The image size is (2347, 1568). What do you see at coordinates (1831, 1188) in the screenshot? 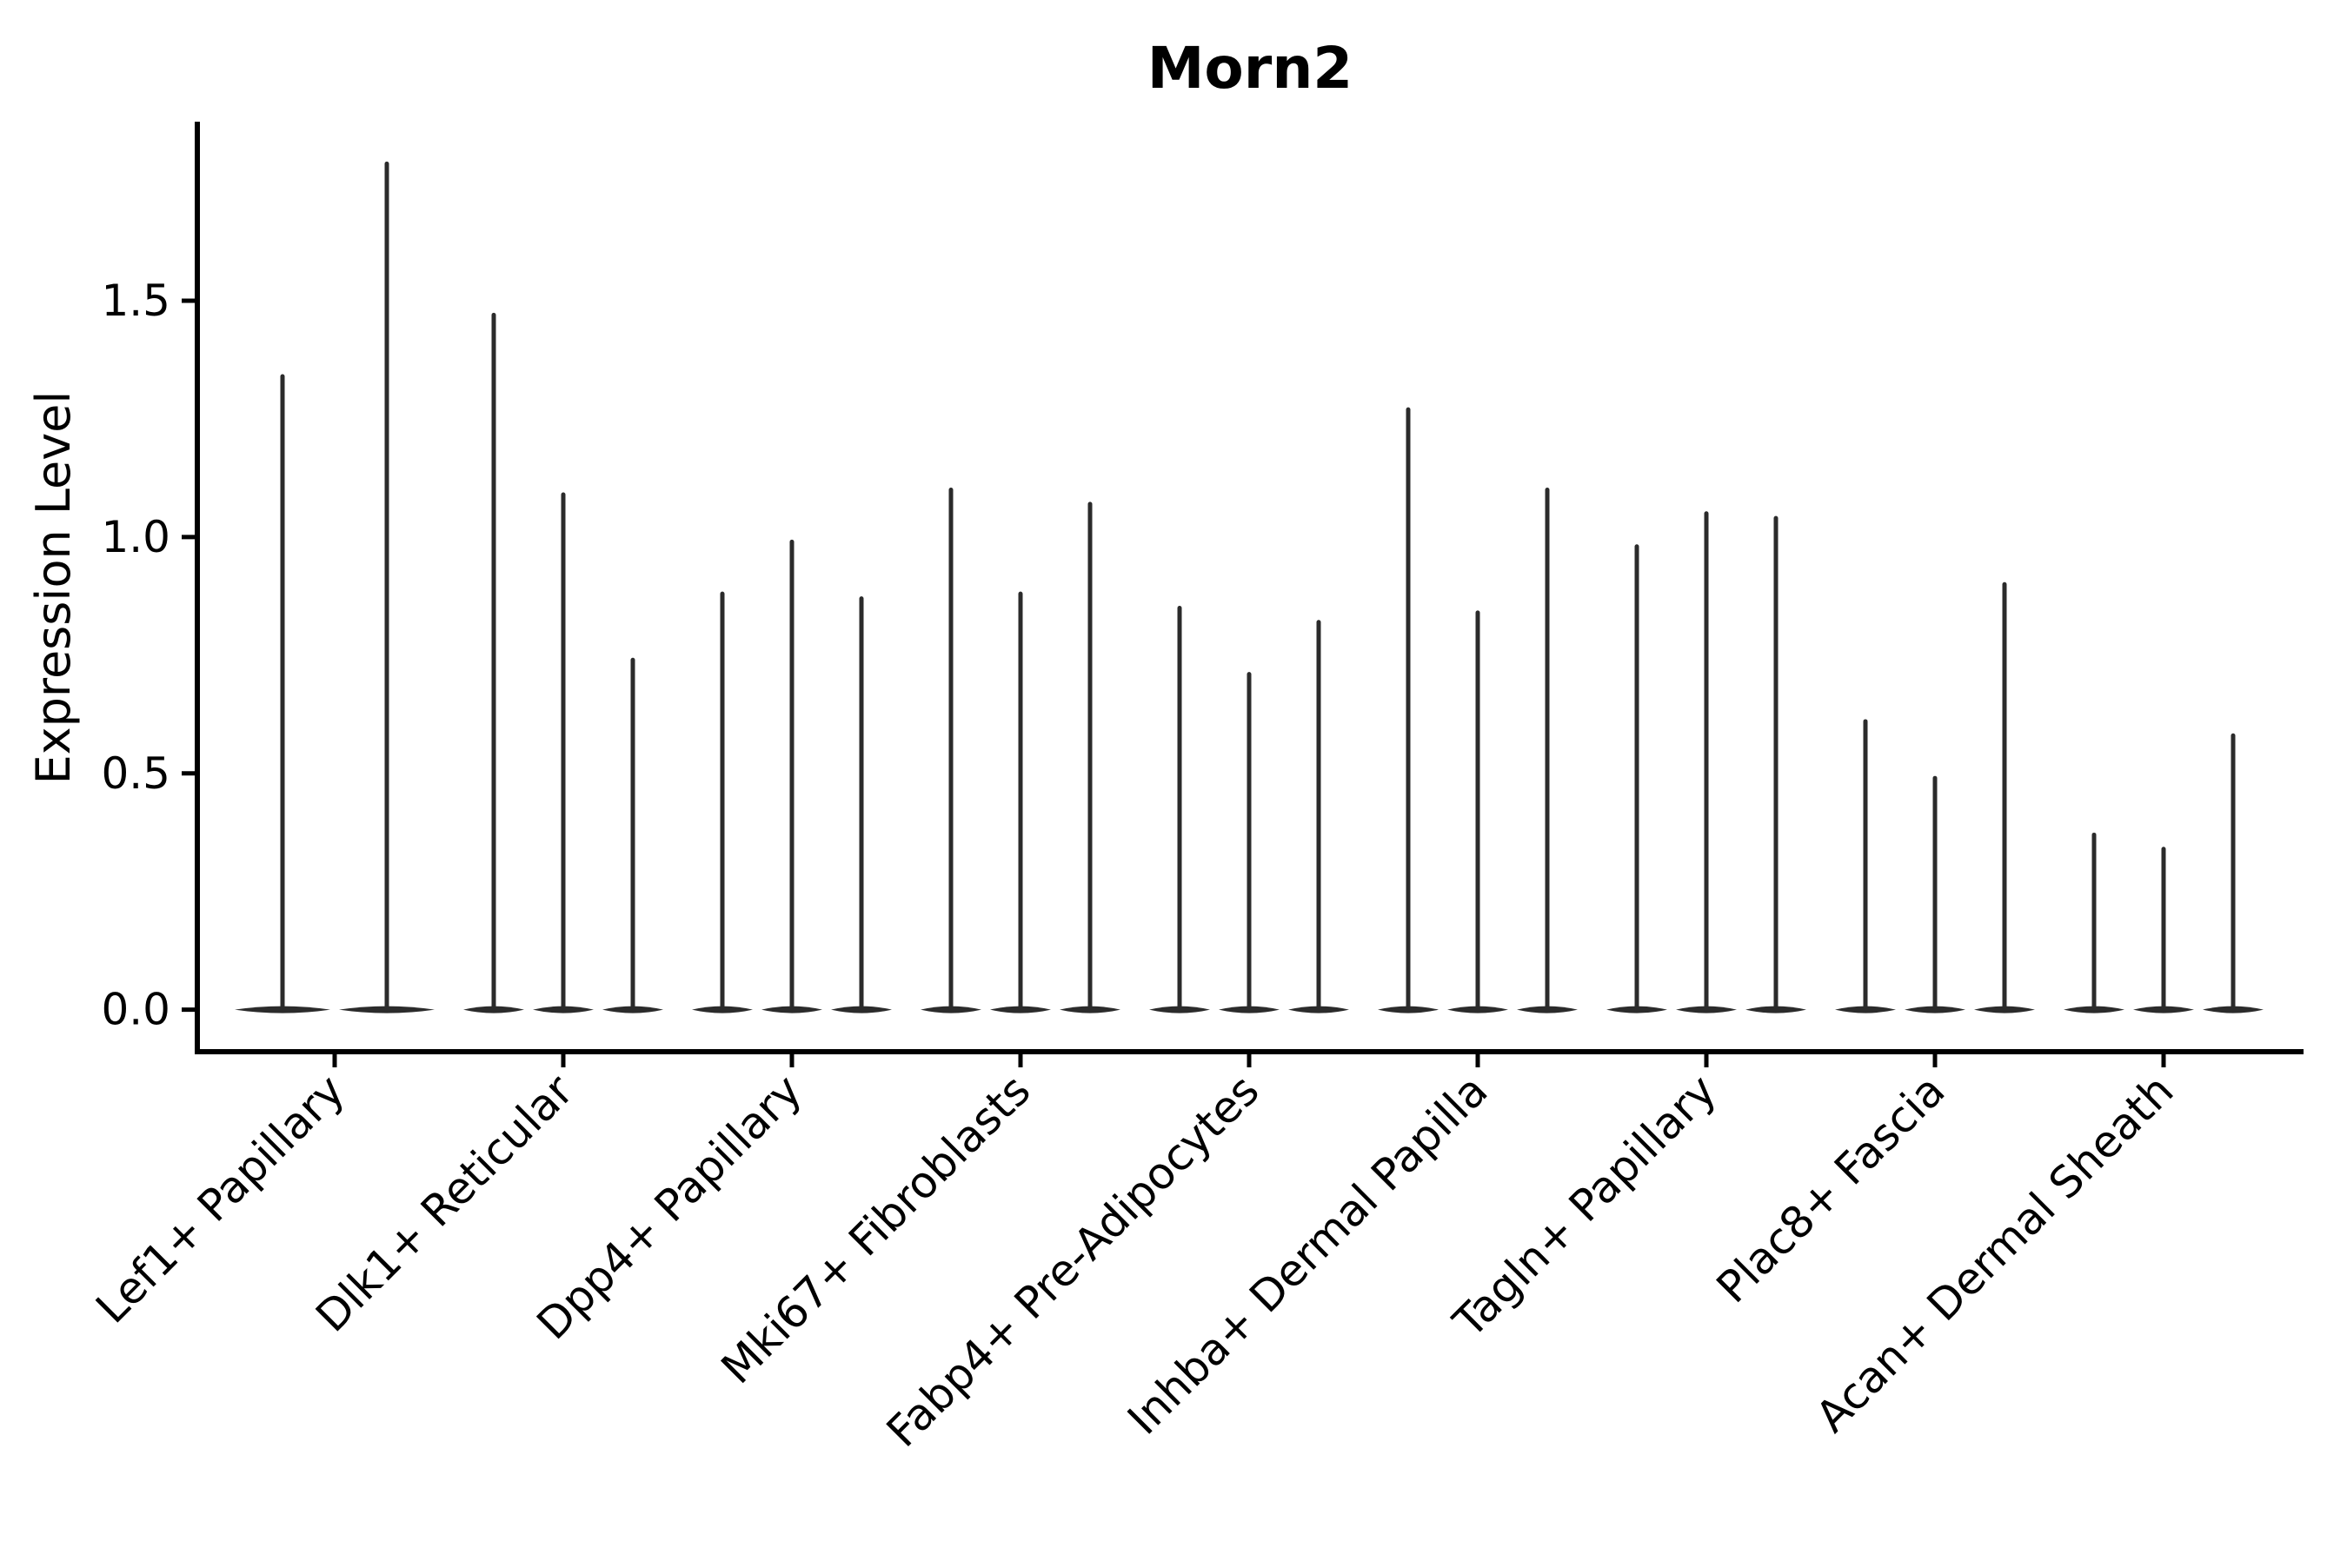
I see `x-tick-label: Plac8+ Fascia` at bounding box center [1831, 1188].